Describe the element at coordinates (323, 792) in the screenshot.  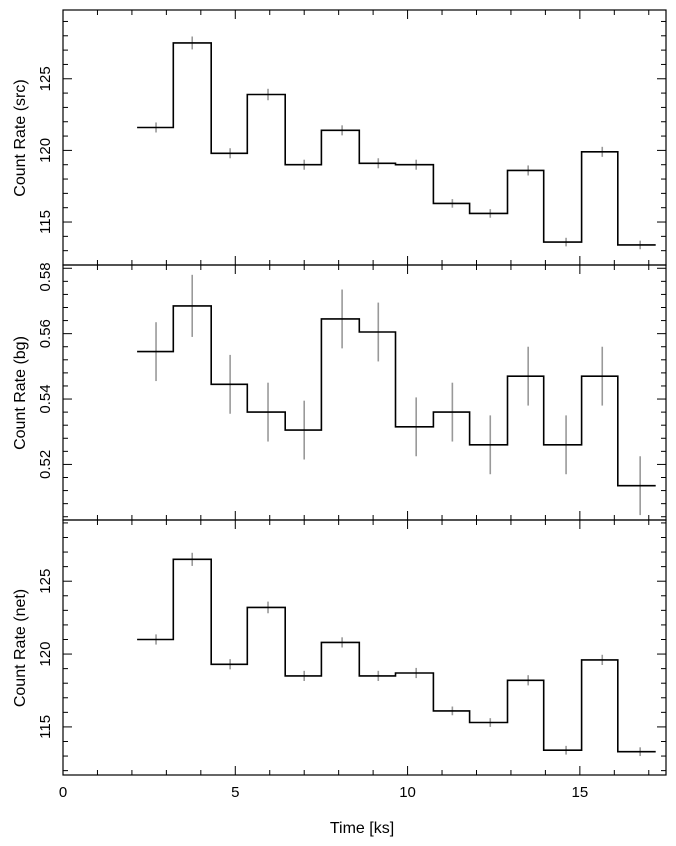
I see `x-tick-labels: 0 5 10 15` at that location.